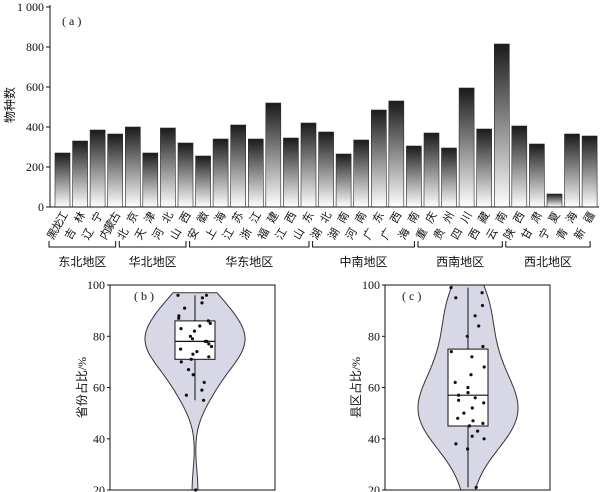 The image size is (600, 492). I want to click on region-label: 中南地区, so click(363, 261).